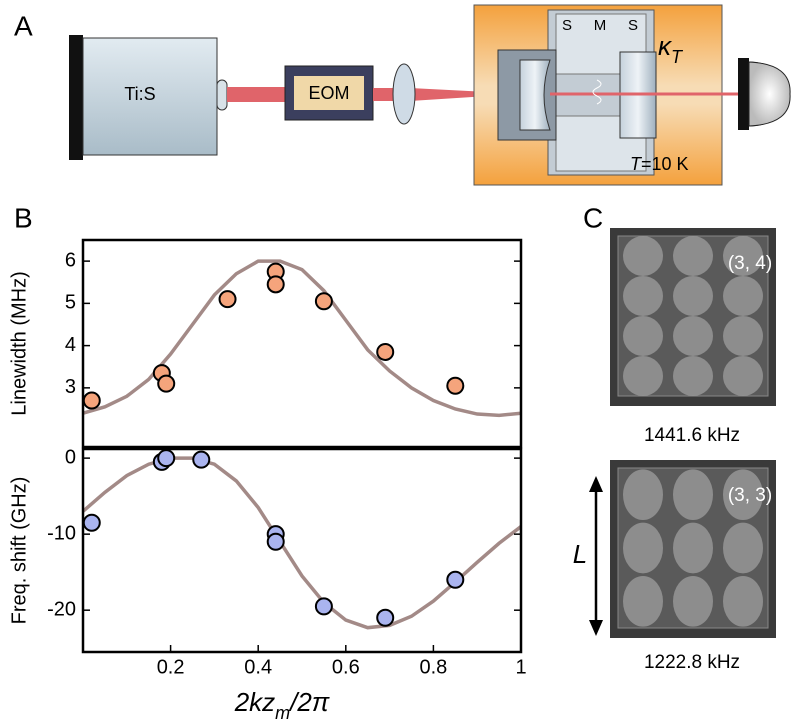 The width and height of the screenshot is (796, 721). What do you see at coordinates (70, 260) in the screenshot?
I see `y-tick-label: 6` at bounding box center [70, 260].